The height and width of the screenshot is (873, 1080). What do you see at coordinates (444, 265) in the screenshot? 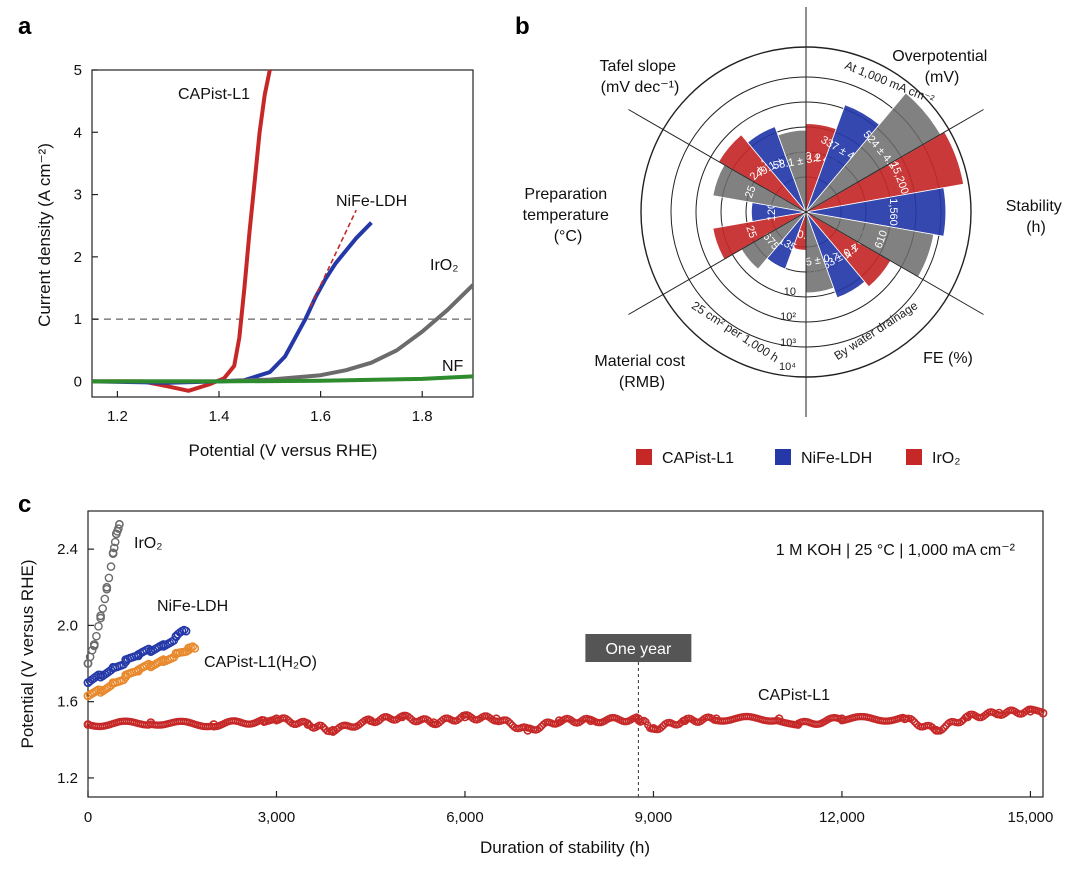
I see `label-iro2-a: IrO₂` at bounding box center [444, 265].